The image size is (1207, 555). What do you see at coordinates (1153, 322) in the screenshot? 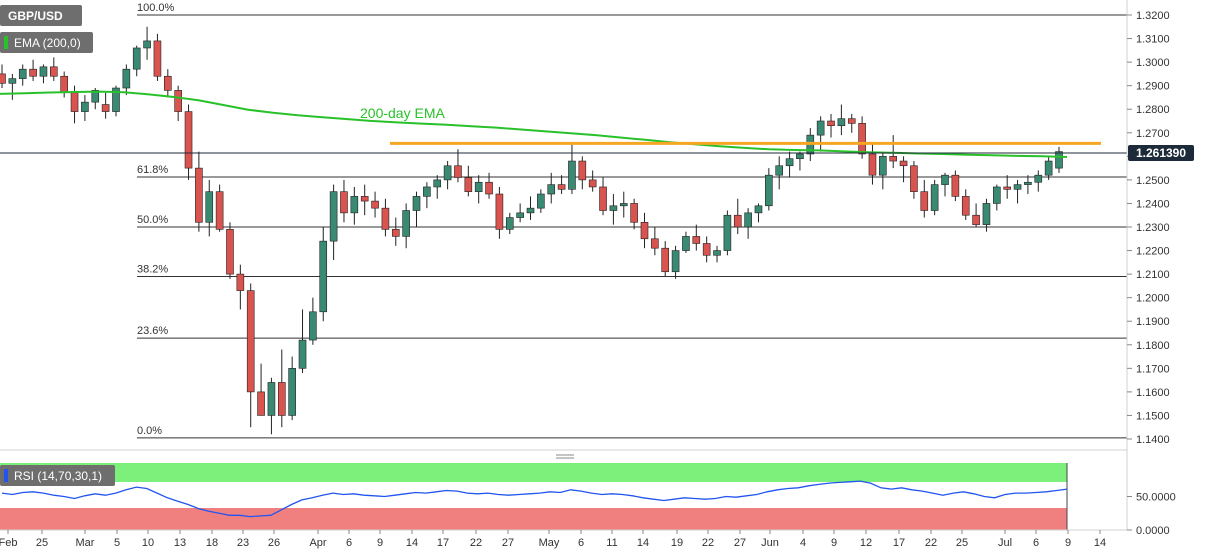
I see `y-tick-label: 1.1900` at bounding box center [1153, 322].